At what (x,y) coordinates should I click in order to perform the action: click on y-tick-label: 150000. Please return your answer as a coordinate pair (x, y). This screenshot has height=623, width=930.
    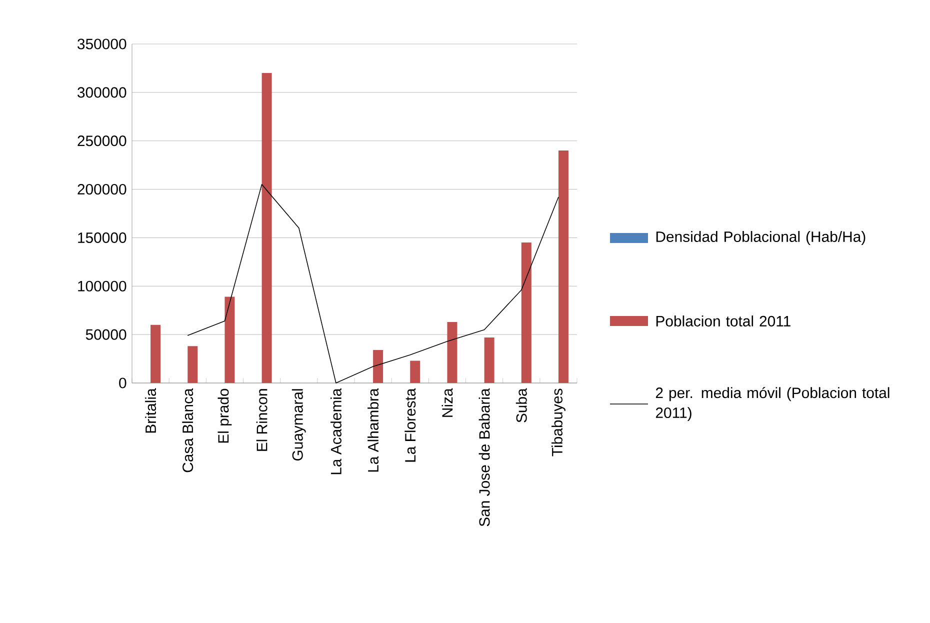
    Looking at the image, I should click on (102, 237).